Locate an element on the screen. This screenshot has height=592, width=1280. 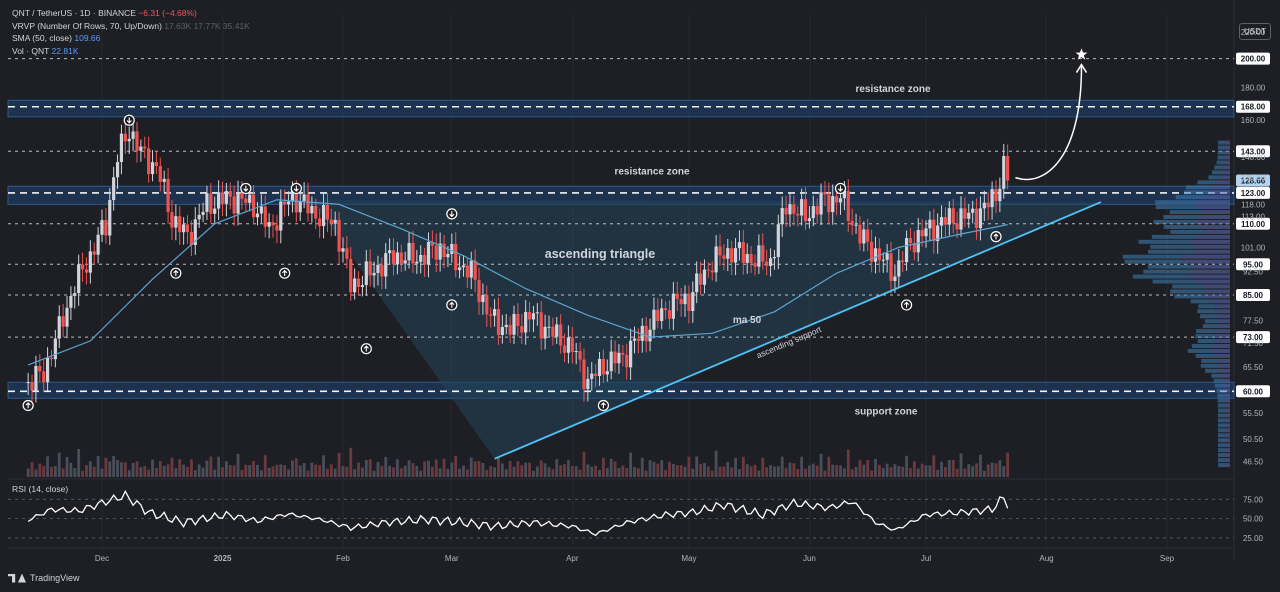
y-tick-7: 101.00 is located at coordinates (1253, 247).